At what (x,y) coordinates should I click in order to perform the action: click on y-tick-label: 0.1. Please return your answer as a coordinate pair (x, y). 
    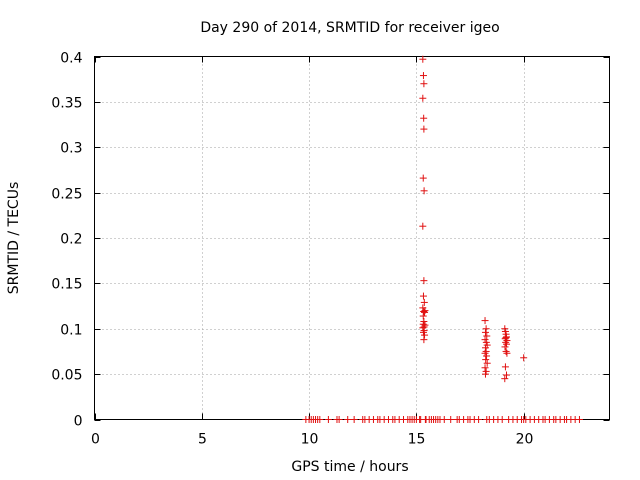
    Looking at the image, I should click on (71, 331).